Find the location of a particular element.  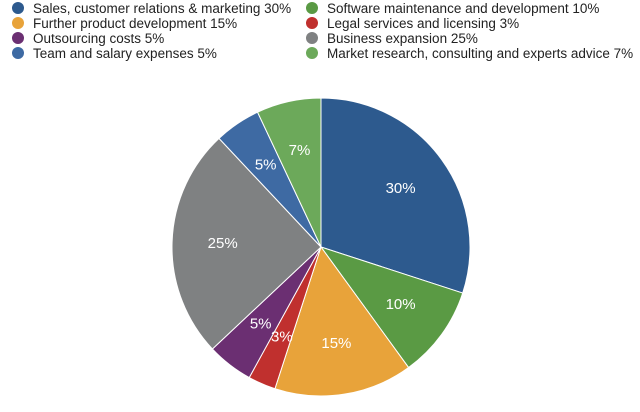

legend-item-expansion: Business expansion 25% is located at coordinates (392, 38).